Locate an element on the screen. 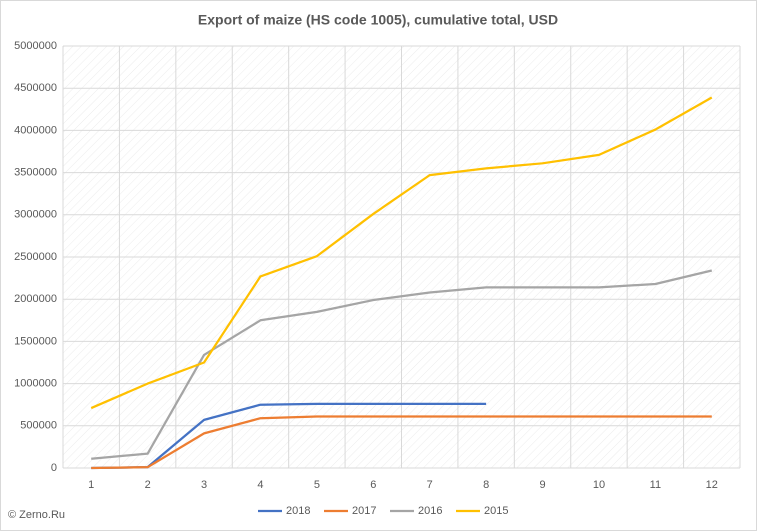 This screenshot has height=531, width=757. x-tick-label: 10 is located at coordinates (599, 485).